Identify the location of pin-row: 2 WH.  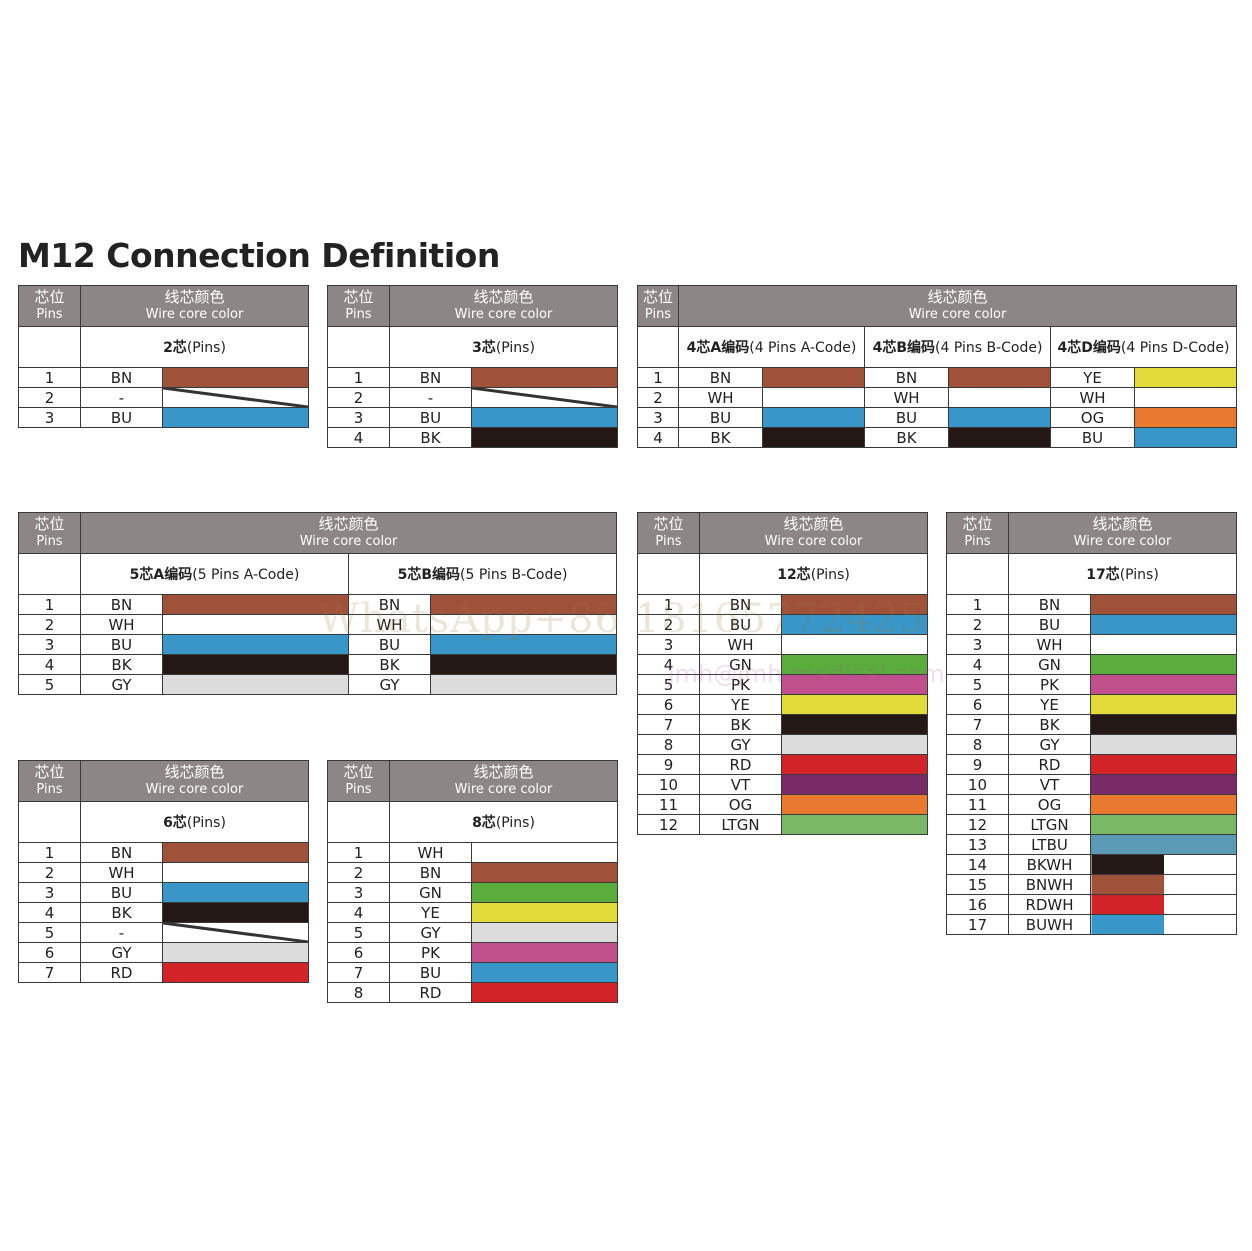
(164, 872).